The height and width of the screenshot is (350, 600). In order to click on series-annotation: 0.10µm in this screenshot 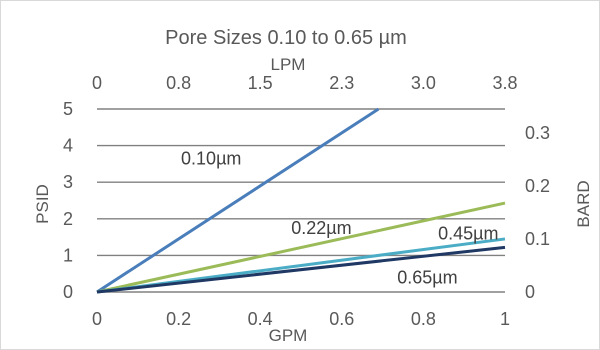, I will do `click(211, 158)`.